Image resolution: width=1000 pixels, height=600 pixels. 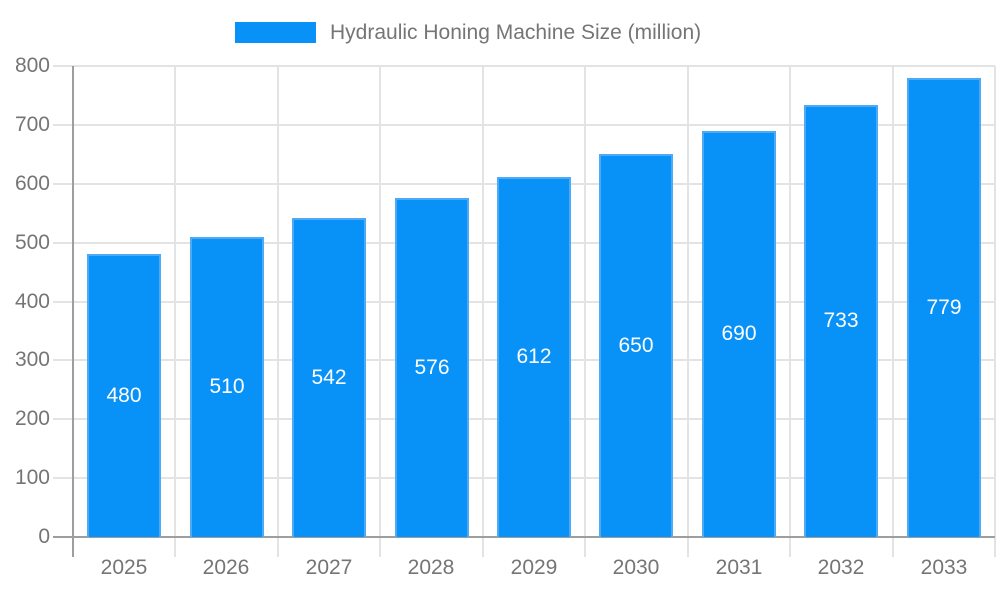 I want to click on bar-2033, so click(x=944, y=307).